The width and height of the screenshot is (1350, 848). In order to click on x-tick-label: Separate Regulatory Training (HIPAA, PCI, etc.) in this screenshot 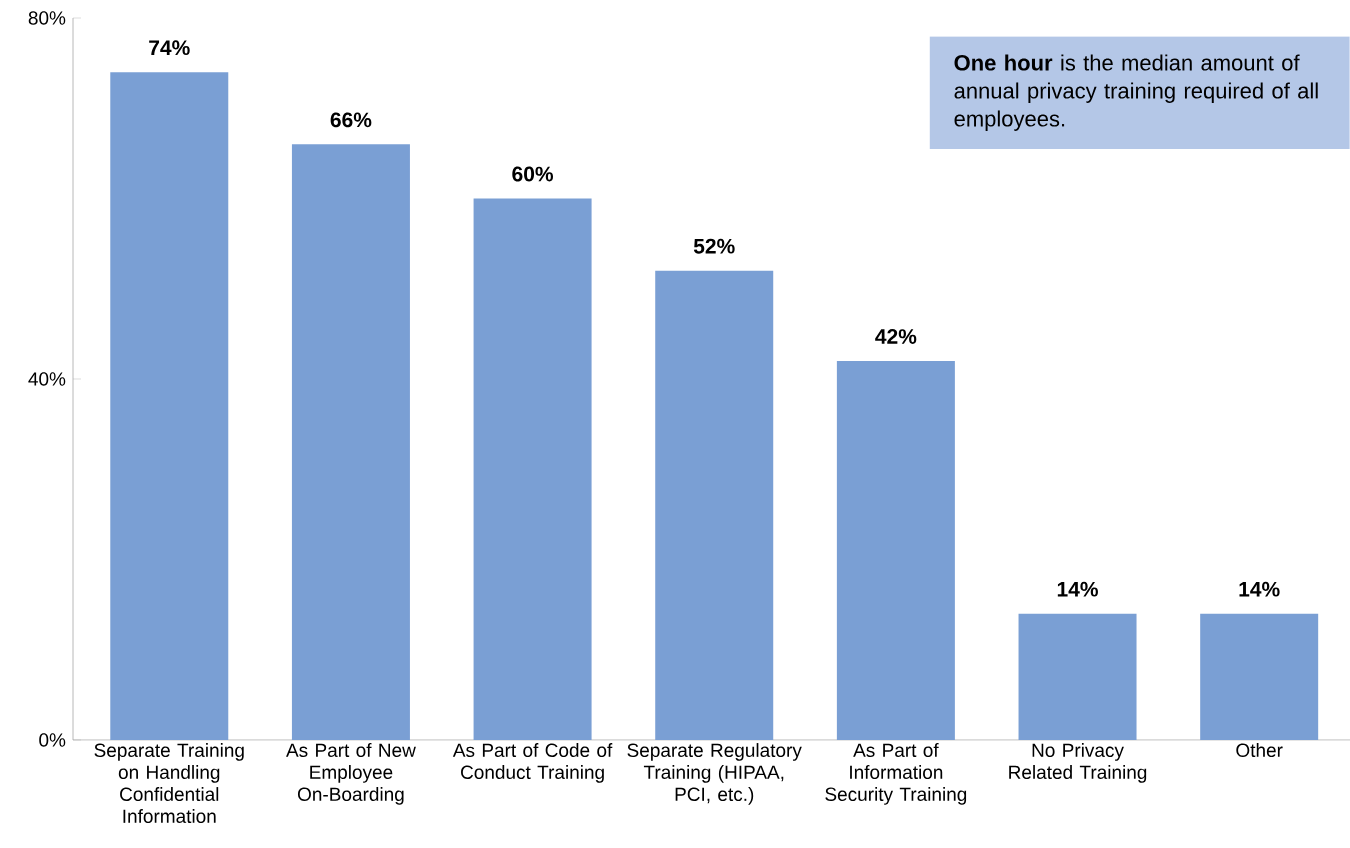, I will do `click(714, 774)`.